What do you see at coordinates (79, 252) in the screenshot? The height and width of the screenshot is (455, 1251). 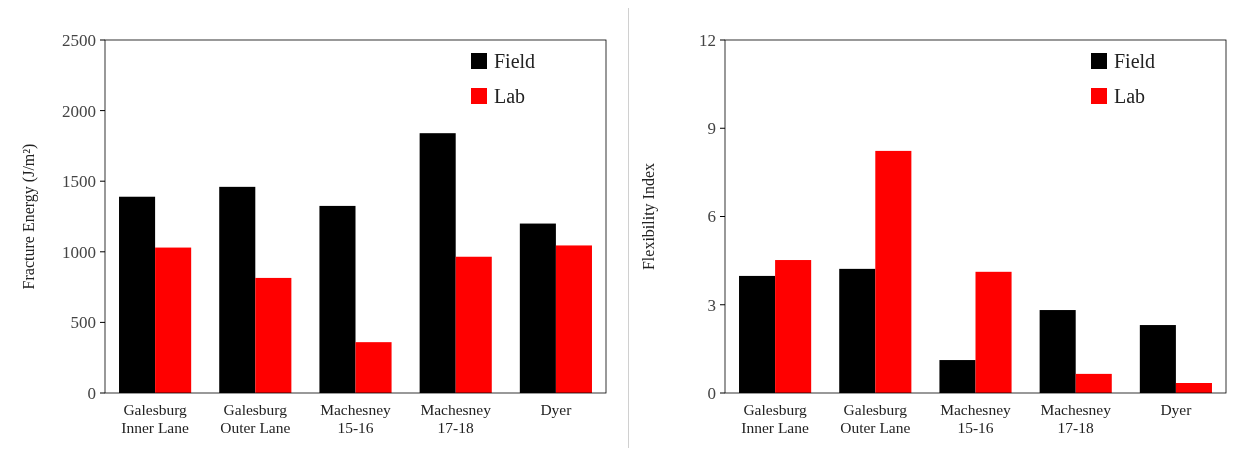 I see `y-tick-label: 1000` at bounding box center [79, 252].